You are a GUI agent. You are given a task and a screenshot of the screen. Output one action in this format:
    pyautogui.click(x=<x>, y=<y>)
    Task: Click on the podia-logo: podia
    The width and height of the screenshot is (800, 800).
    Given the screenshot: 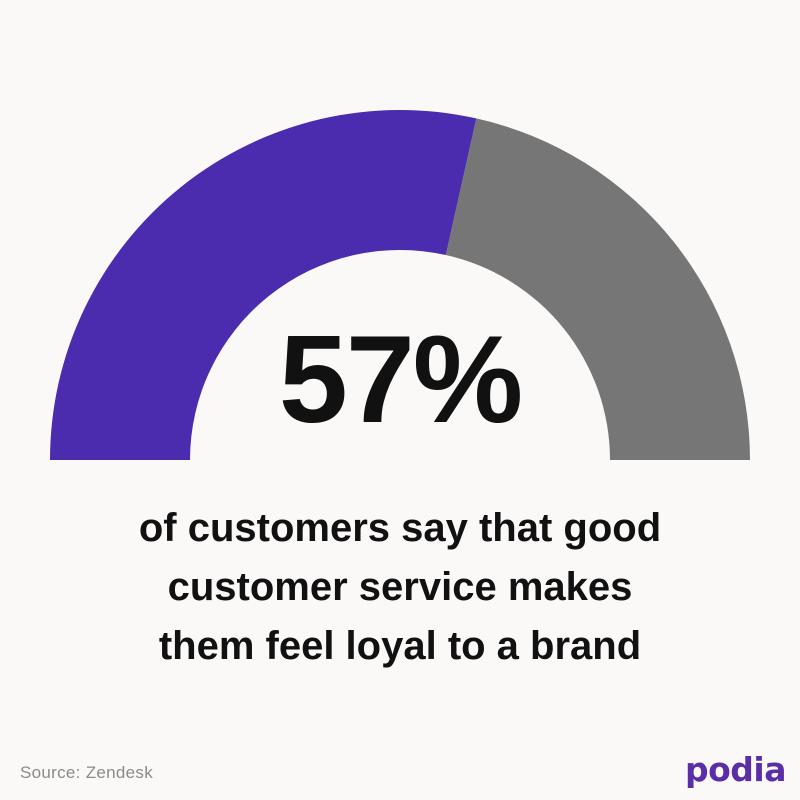 What is the action you would take?
    pyautogui.click(x=736, y=769)
    